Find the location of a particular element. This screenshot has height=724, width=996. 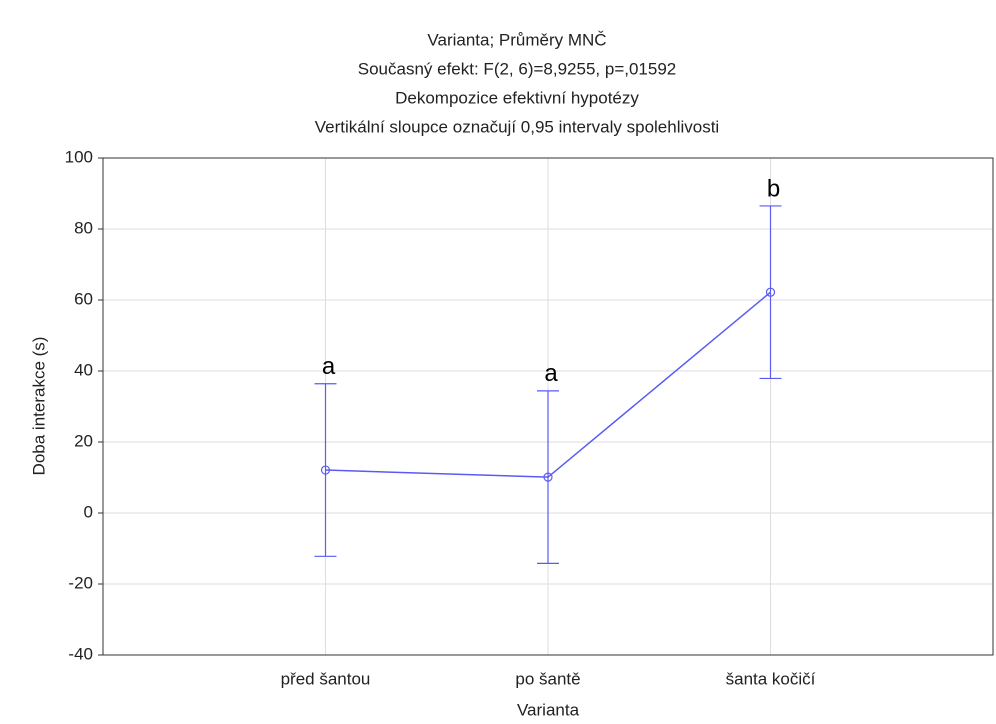

x-axis-label: Varianta is located at coordinates (548, 709).